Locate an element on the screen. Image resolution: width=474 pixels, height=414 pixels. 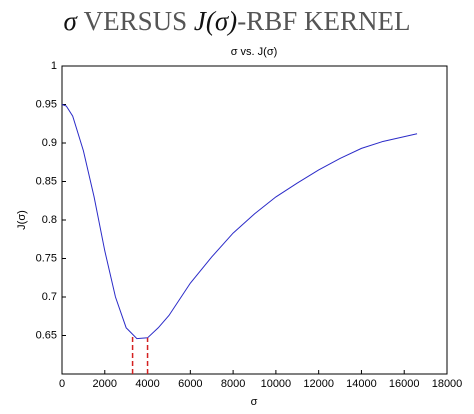
x-tick-label: 14000 is located at coordinates (361, 384).